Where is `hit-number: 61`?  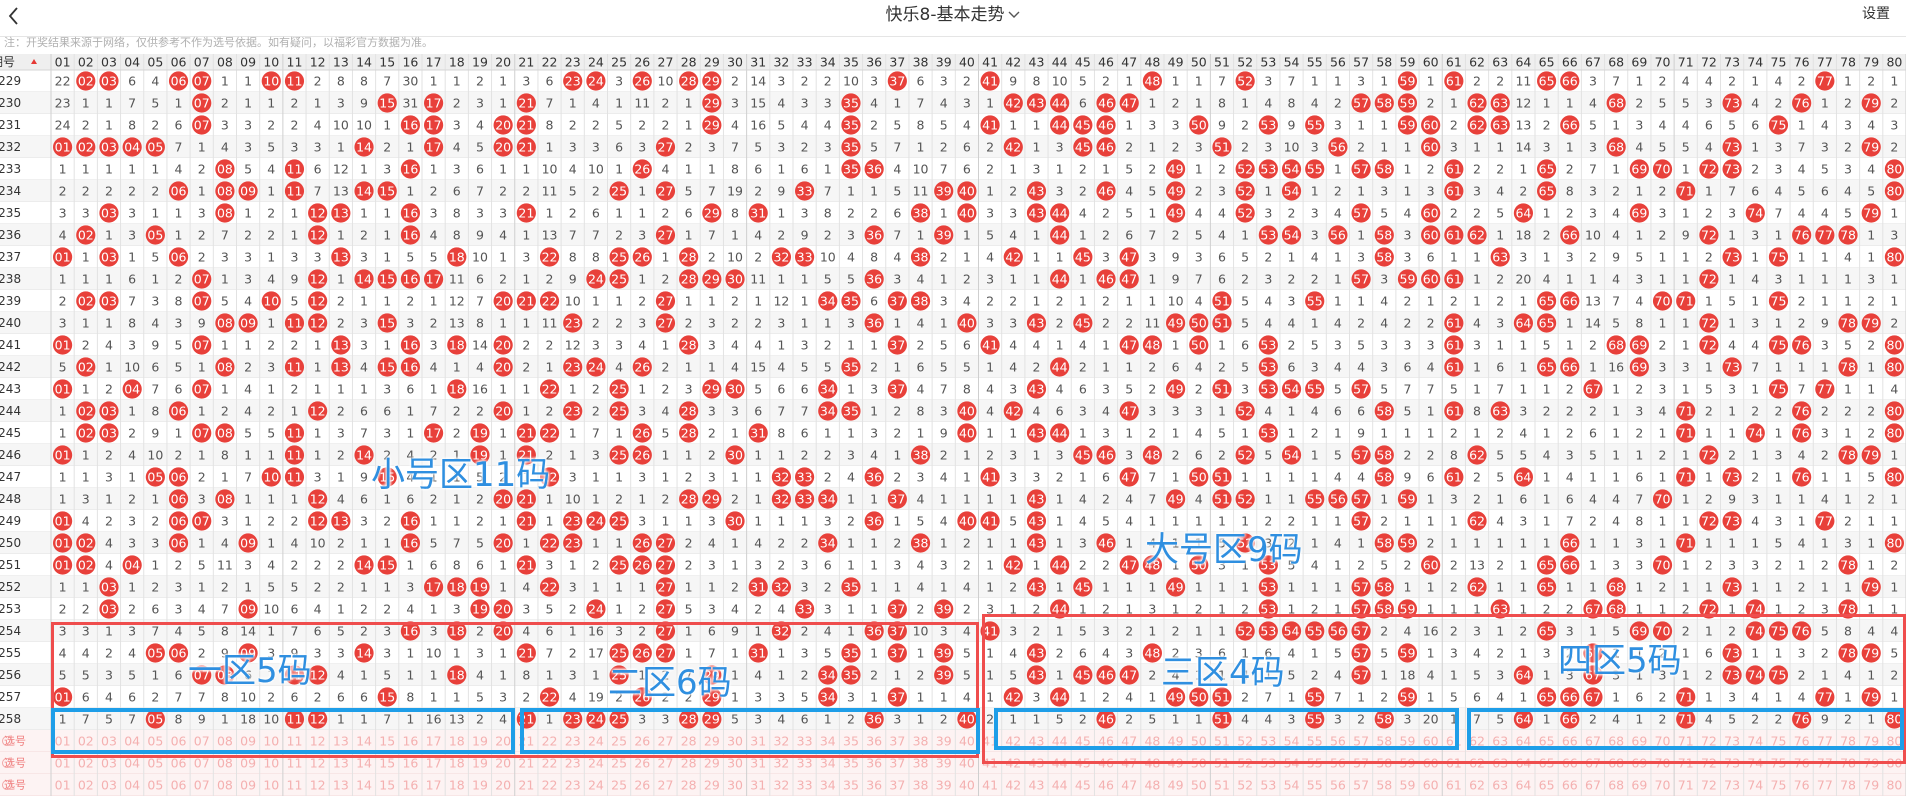 hit-number: 61 is located at coordinates (1454, 191).